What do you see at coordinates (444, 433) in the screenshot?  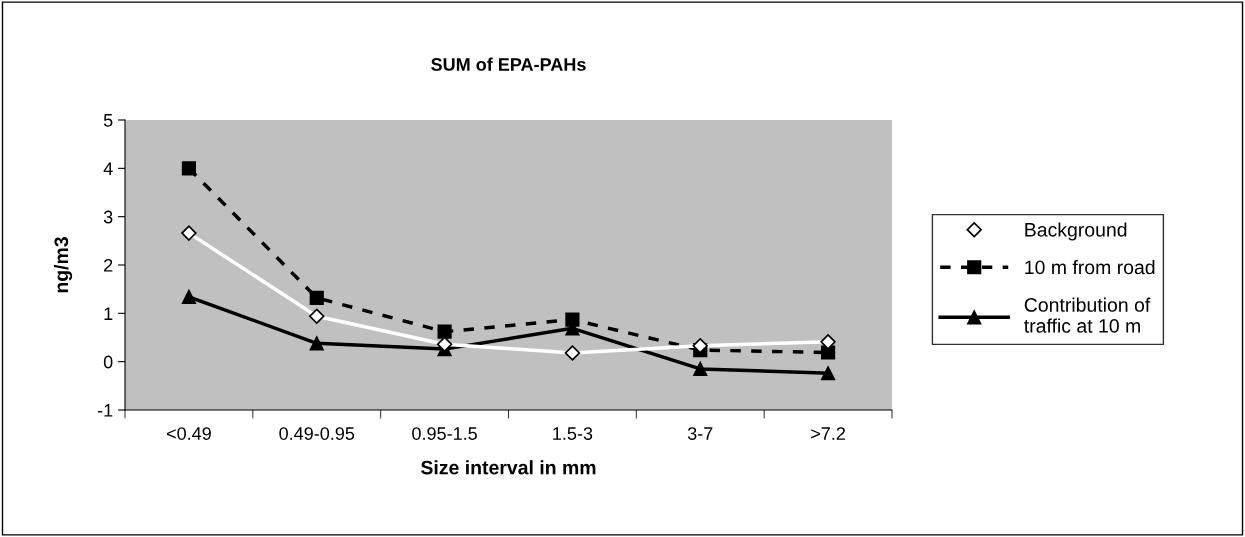 I see `x-tick-label: 0.95-1.5` at bounding box center [444, 433].